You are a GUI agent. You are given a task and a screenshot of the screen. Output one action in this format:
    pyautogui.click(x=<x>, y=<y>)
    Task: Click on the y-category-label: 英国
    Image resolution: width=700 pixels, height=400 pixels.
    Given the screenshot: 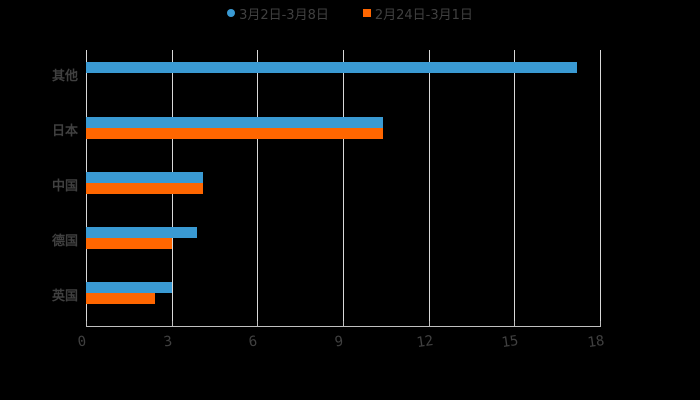 What is the action you would take?
    pyautogui.click(x=64, y=297)
    